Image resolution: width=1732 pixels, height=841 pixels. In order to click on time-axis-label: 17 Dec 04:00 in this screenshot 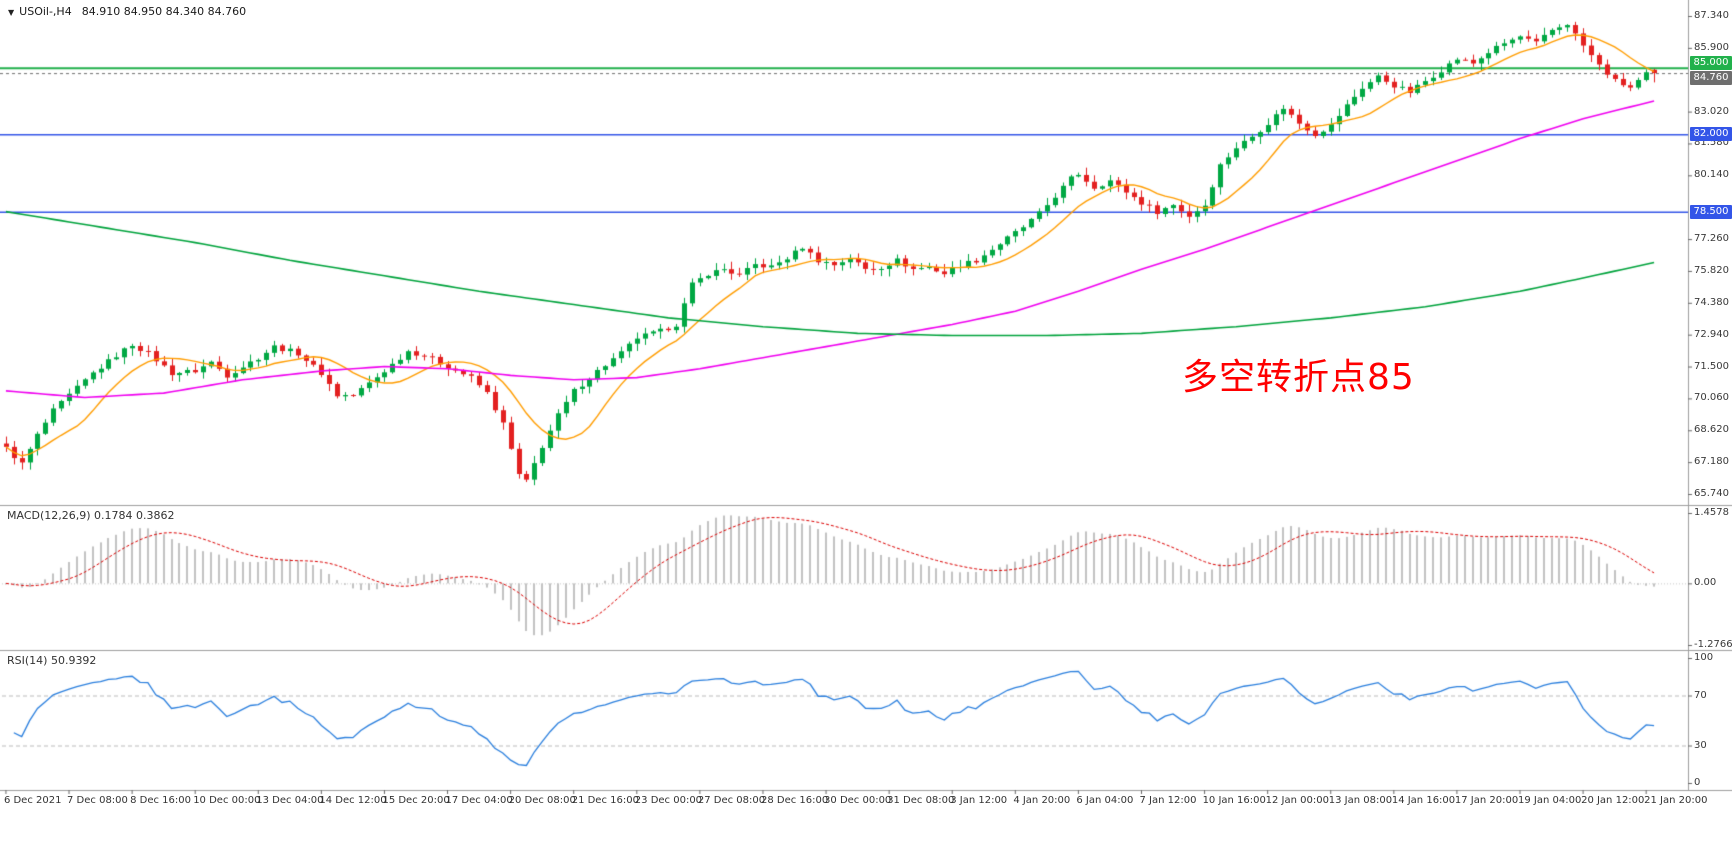, I will do `click(479, 800)`.